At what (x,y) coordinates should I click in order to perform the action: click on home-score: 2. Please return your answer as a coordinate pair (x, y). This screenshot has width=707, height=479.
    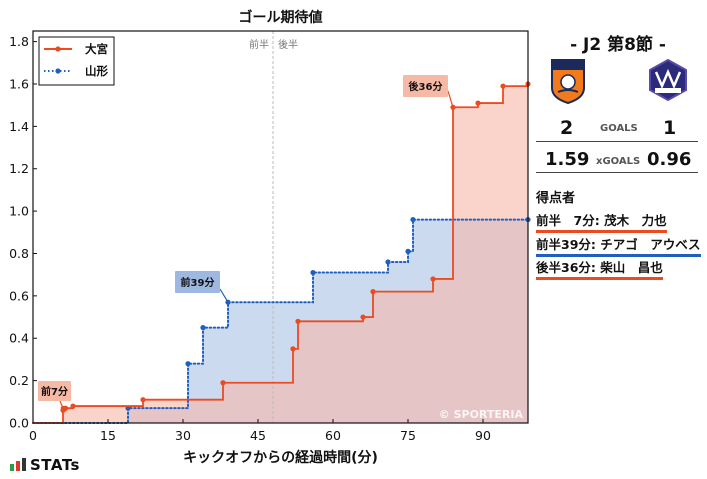
    Looking at the image, I should click on (567, 128).